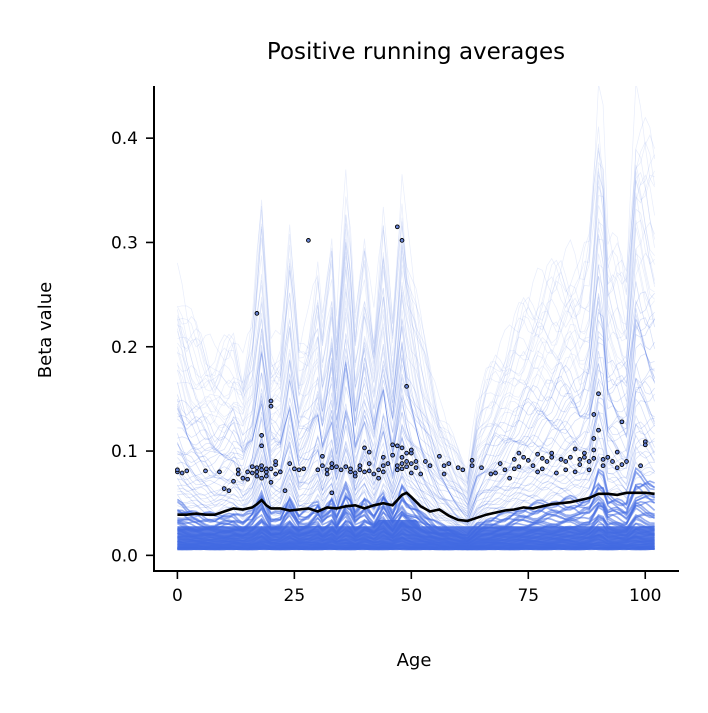 Image resolution: width=708 pixels, height=713 pixels. Describe the element at coordinates (412, 596) in the screenshot. I see `x-tick-label: 50` at that location.